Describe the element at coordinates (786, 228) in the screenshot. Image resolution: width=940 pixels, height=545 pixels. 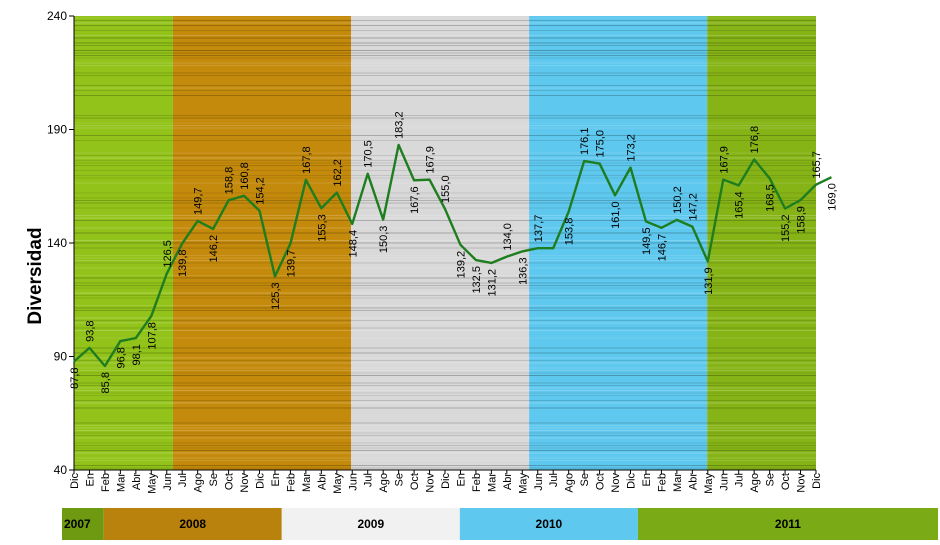
I see `data-label: 155,2` at that location.